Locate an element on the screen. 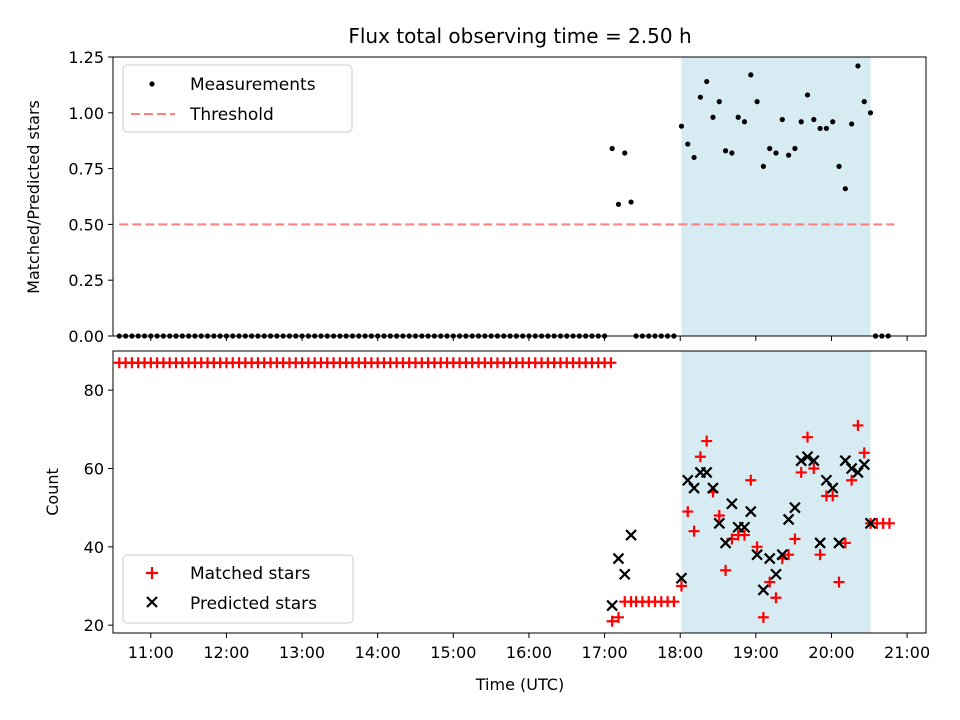  legend-label-predicted: Predicted stars is located at coordinates (253, 604).